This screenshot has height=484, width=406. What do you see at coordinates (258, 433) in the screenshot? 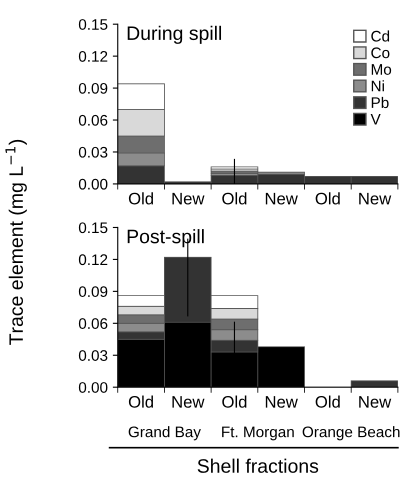
I see `text: Ft. Morgan` at bounding box center [258, 433].